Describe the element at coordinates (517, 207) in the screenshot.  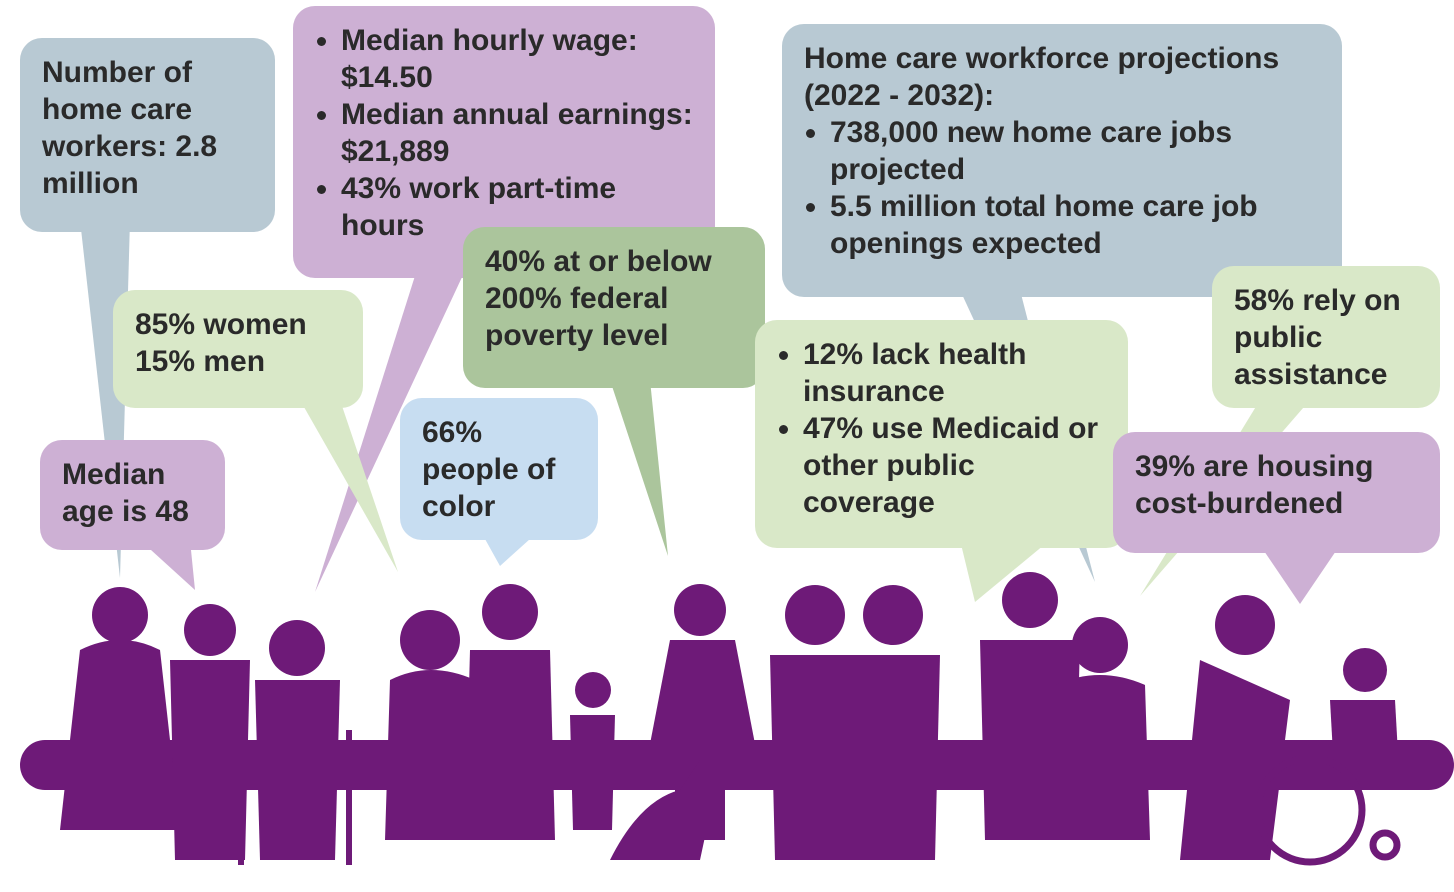
I see `bullet-item: 43% work part-time hours` at that location.